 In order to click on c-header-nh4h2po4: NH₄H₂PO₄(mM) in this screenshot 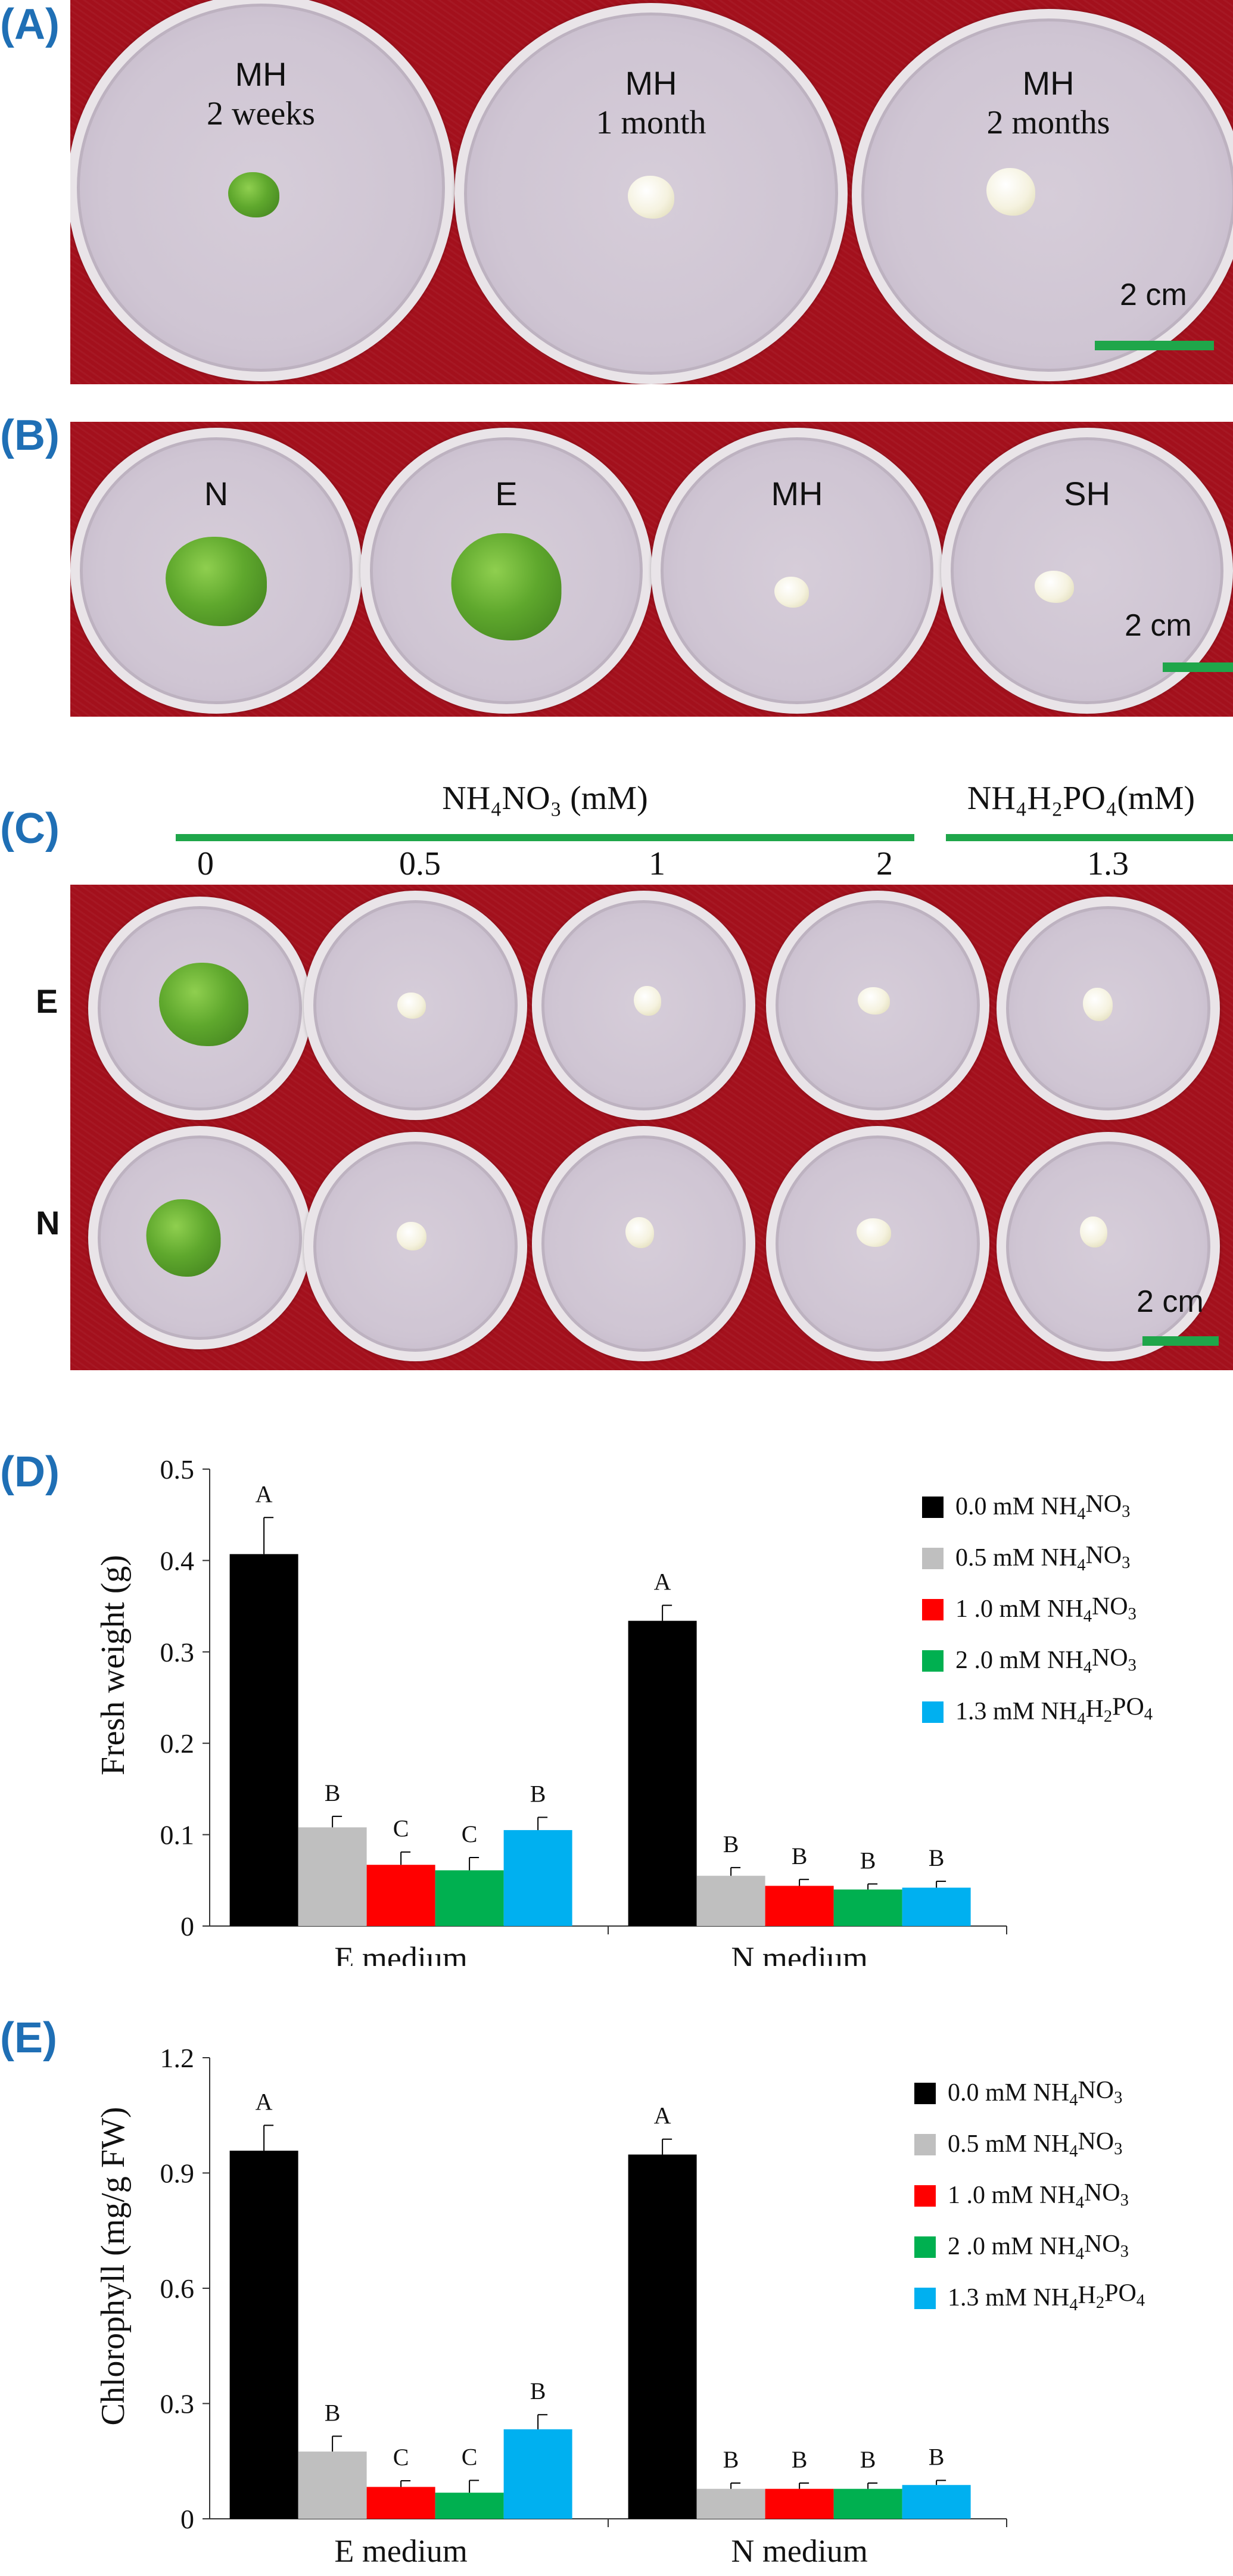, I will do `click(1081, 798)`.